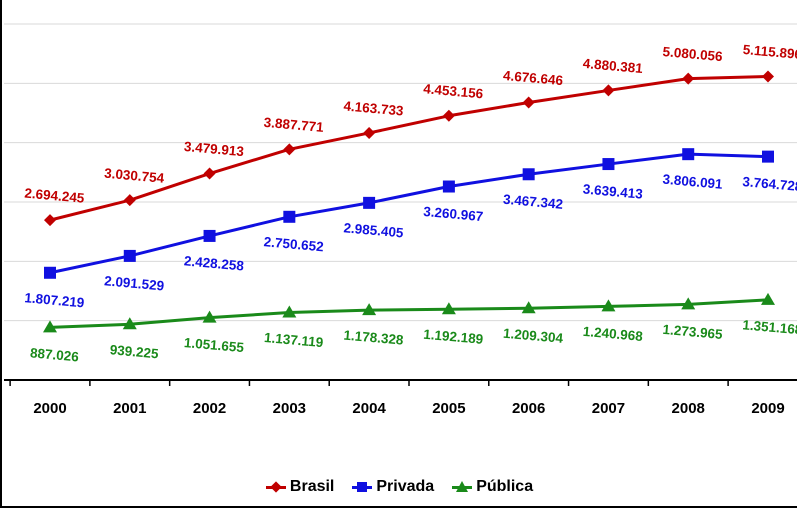  Describe the element at coordinates (769, 184) in the screenshot. I see `data-label: 3.764.728` at that location.